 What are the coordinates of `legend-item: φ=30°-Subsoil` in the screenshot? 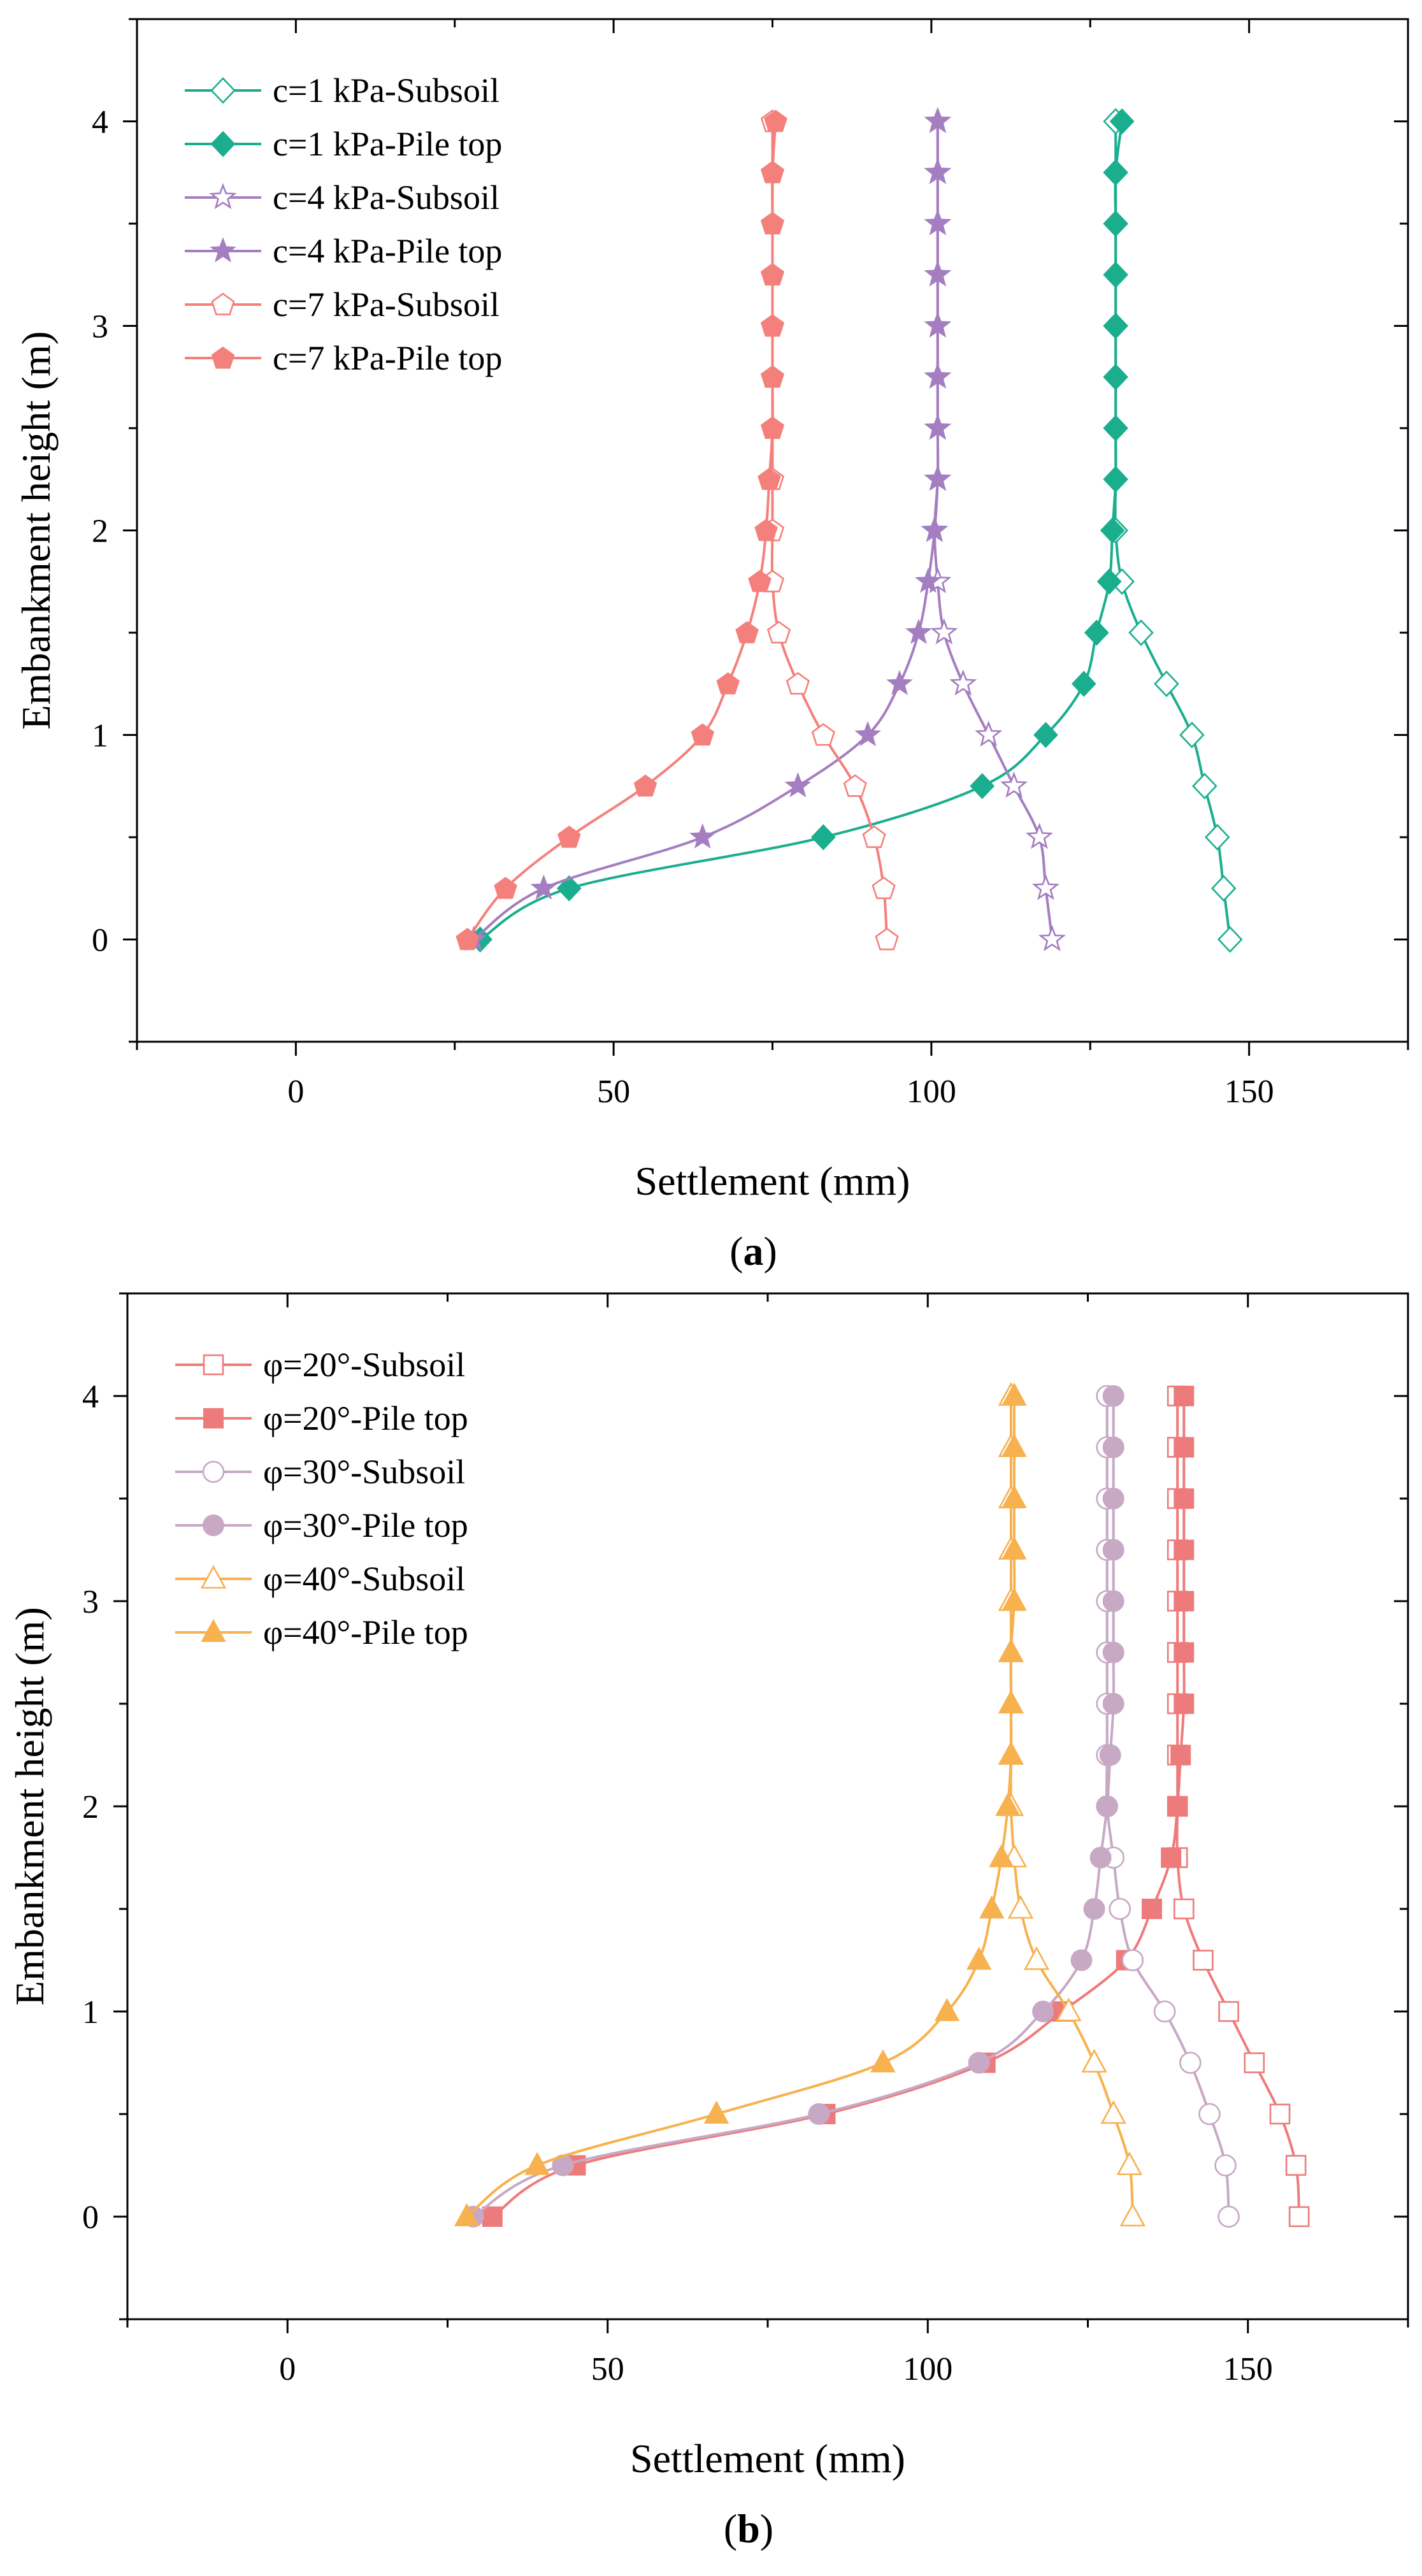 It's located at (320, 1472).